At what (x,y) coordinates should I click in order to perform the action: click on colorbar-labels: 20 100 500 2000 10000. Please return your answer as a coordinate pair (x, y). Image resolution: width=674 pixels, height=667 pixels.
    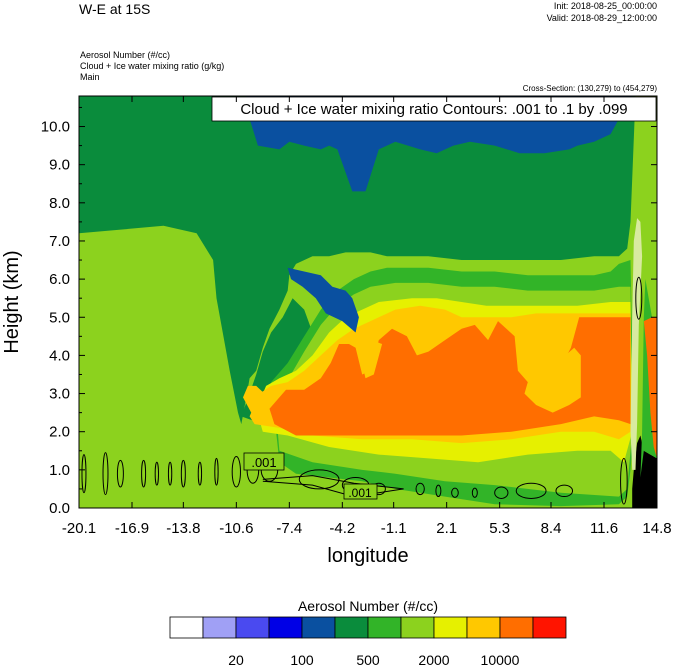
    Looking at the image, I should click on (373, 659).